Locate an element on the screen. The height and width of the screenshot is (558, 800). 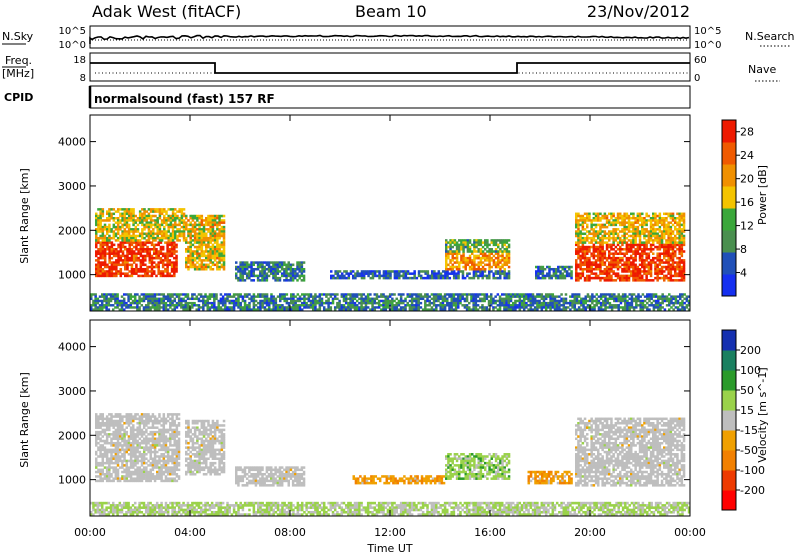
date-label: 23/Nov/2012 is located at coordinates (638, 11).